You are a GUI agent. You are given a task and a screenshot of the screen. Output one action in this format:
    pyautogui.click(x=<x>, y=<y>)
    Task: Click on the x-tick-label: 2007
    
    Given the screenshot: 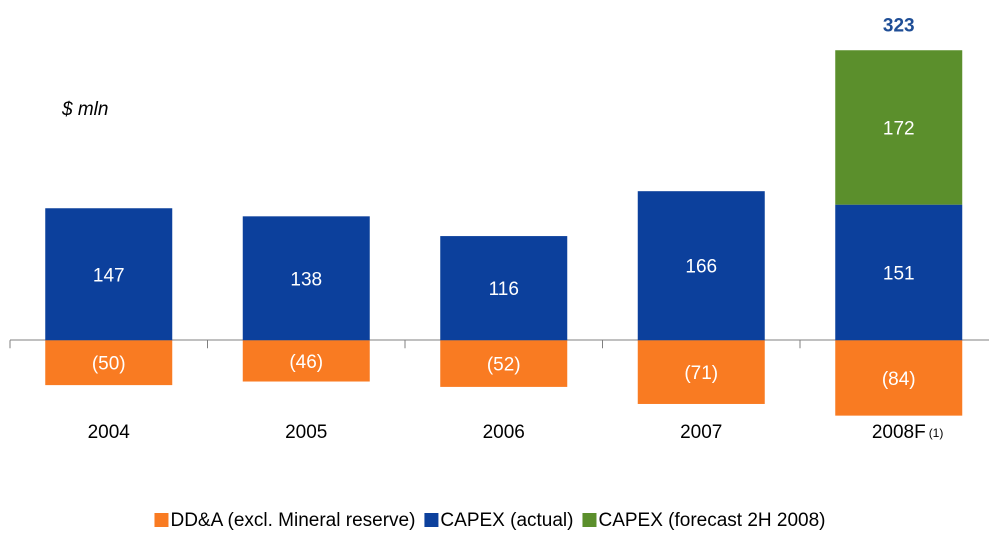 What is the action you would take?
    pyautogui.click(x=701, y=432)
    